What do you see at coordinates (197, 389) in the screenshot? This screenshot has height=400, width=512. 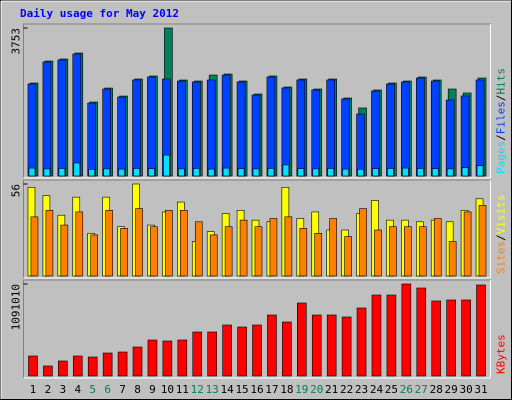 I see `x-tick-label: 12` at bounding box center [197, 389].